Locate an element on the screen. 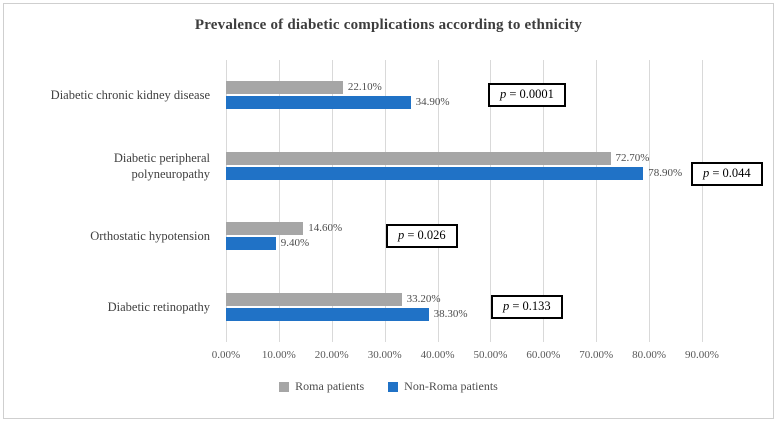 The height and width of the screenshot is (424, 779). value-label: 34.90% is located at coordinates (432, 102).